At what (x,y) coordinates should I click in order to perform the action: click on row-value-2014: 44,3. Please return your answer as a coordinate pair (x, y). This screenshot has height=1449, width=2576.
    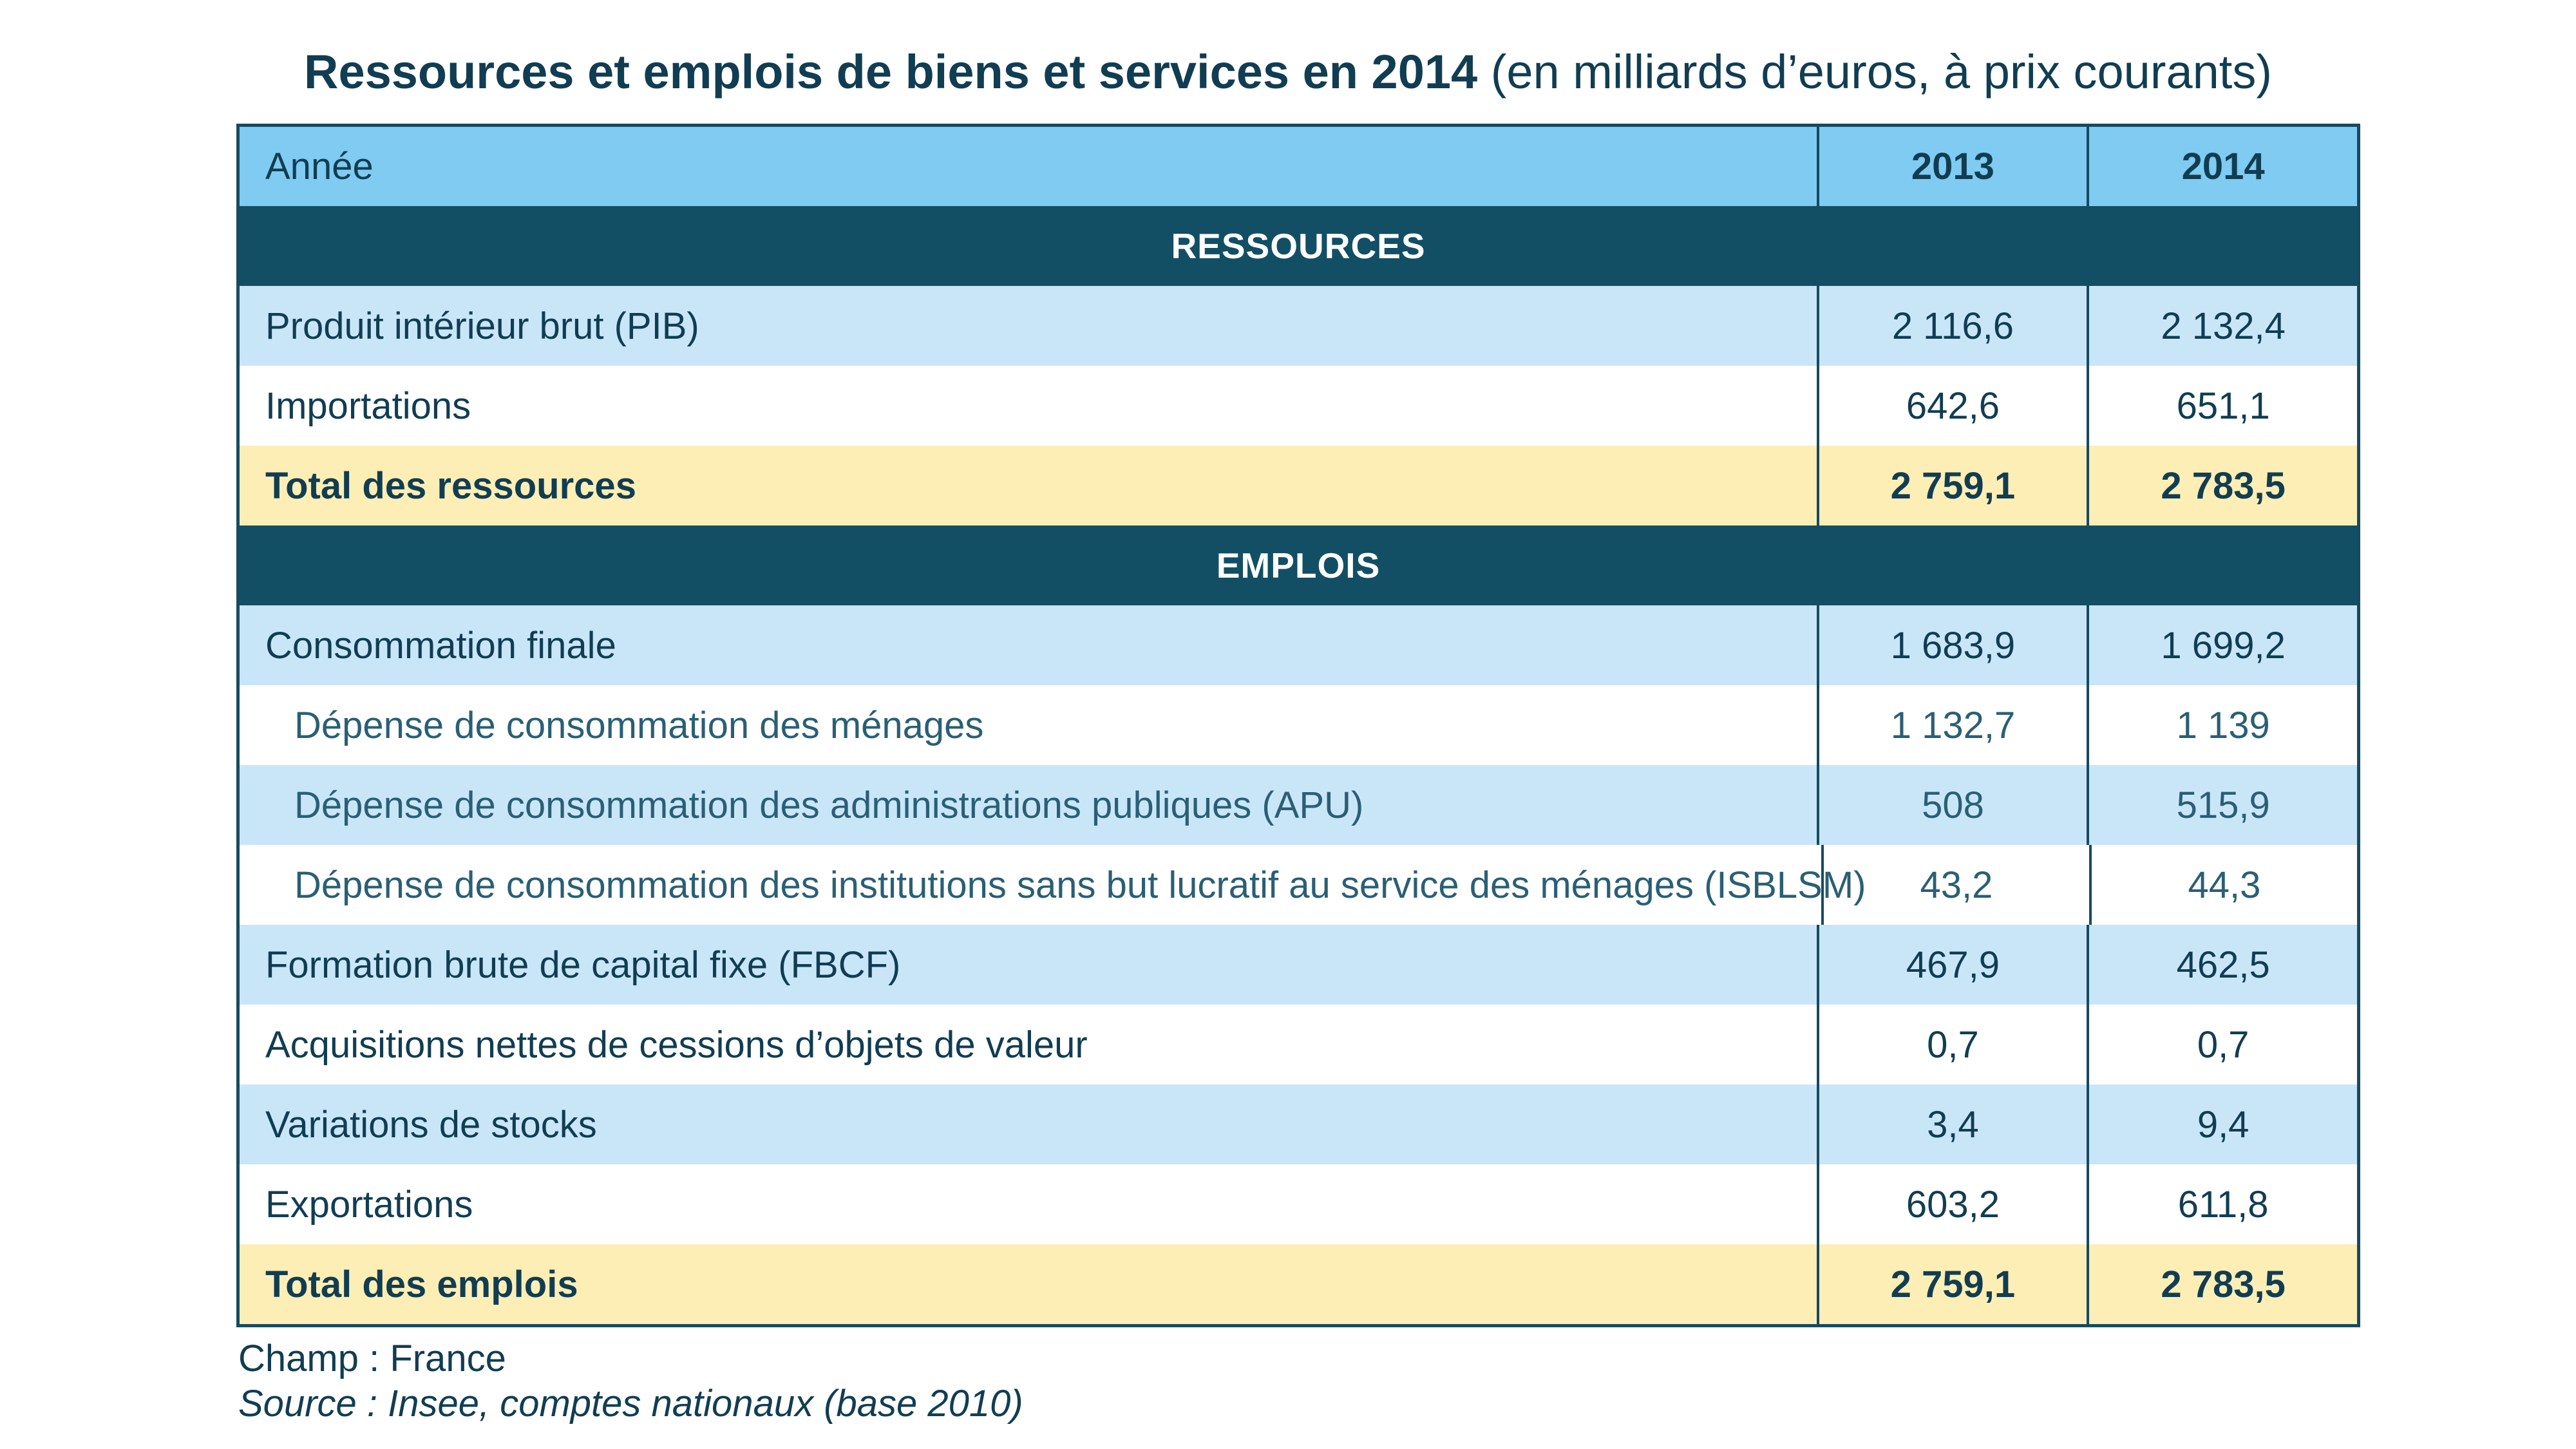
    Looking at the image, I should click on (2223, 885).